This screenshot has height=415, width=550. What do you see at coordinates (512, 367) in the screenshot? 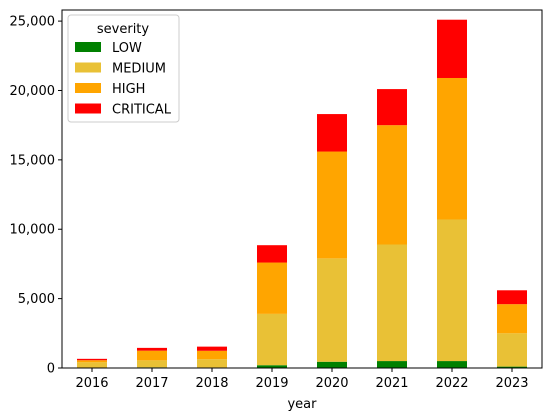
I see `bar-low-2023` at bounding box center [512, 367].